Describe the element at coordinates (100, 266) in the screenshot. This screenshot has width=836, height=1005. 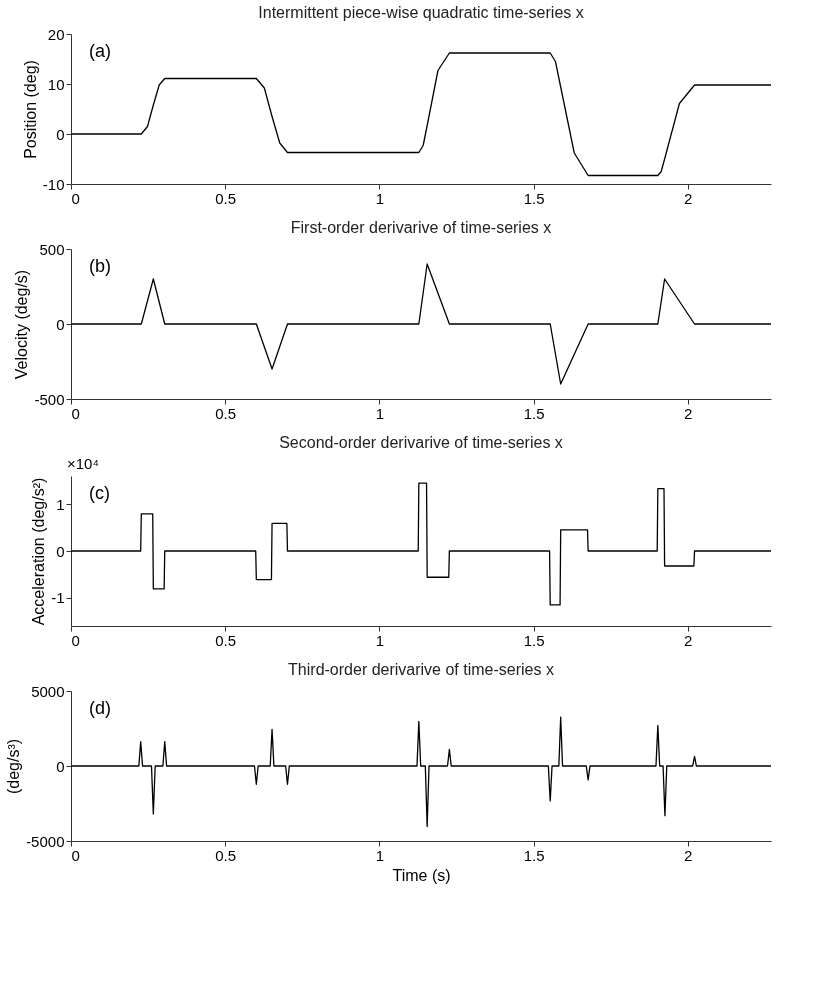
I see `annotation: (b)` at that location.